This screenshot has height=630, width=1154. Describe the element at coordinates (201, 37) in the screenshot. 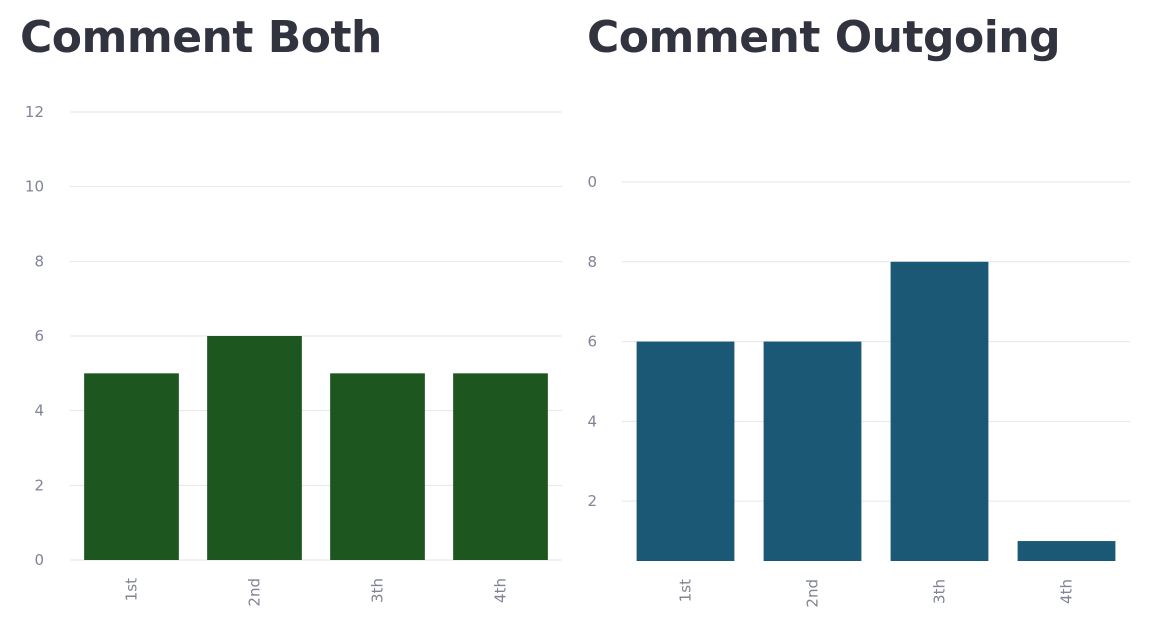

I see `chart-title: Comment Both` at that location.